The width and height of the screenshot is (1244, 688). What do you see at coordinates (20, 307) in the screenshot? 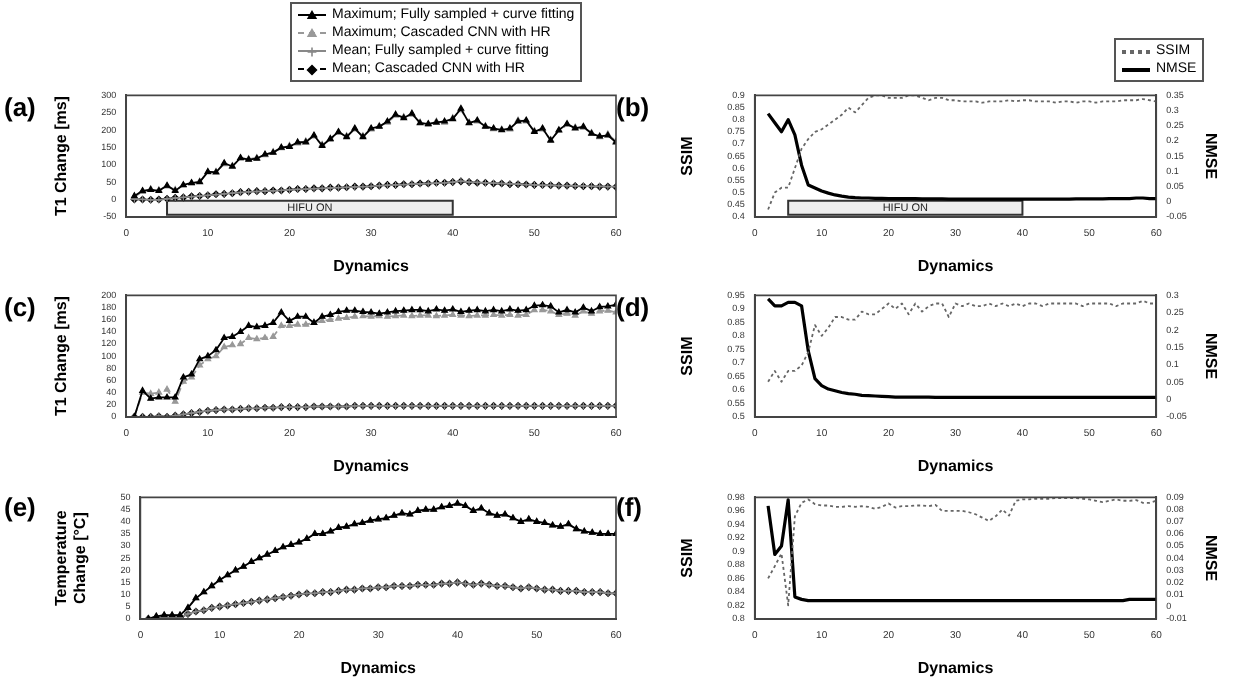
I see `chart-title: (c)` at bounding box center [20, 307].